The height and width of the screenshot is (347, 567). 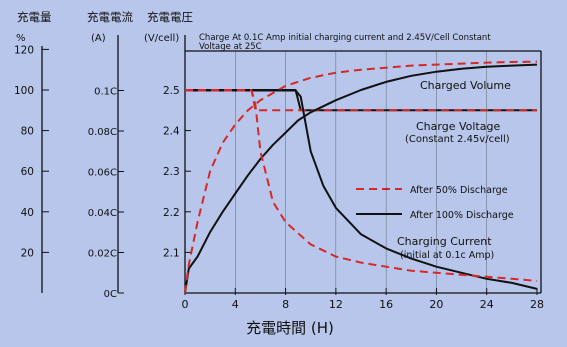 What do you see at coordinates (34, 17) in the screenshot?
I see `capacity-header: 充電量` at bounding box center [34, 17].